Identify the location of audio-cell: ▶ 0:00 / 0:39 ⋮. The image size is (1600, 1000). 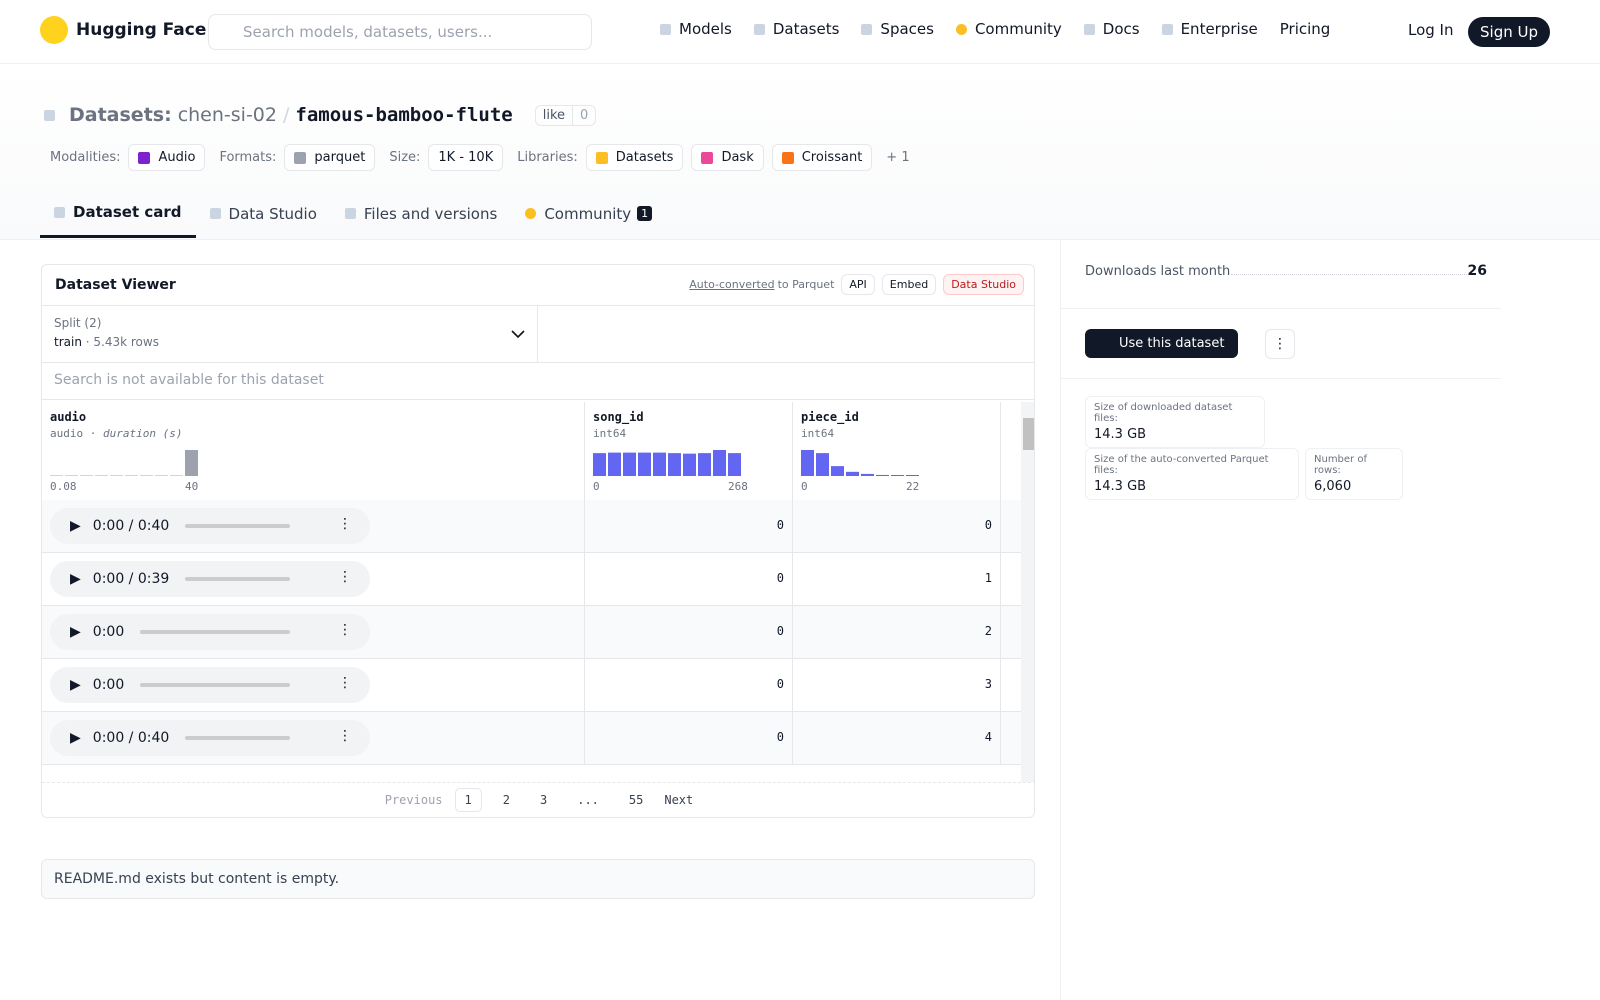
(313, 579).